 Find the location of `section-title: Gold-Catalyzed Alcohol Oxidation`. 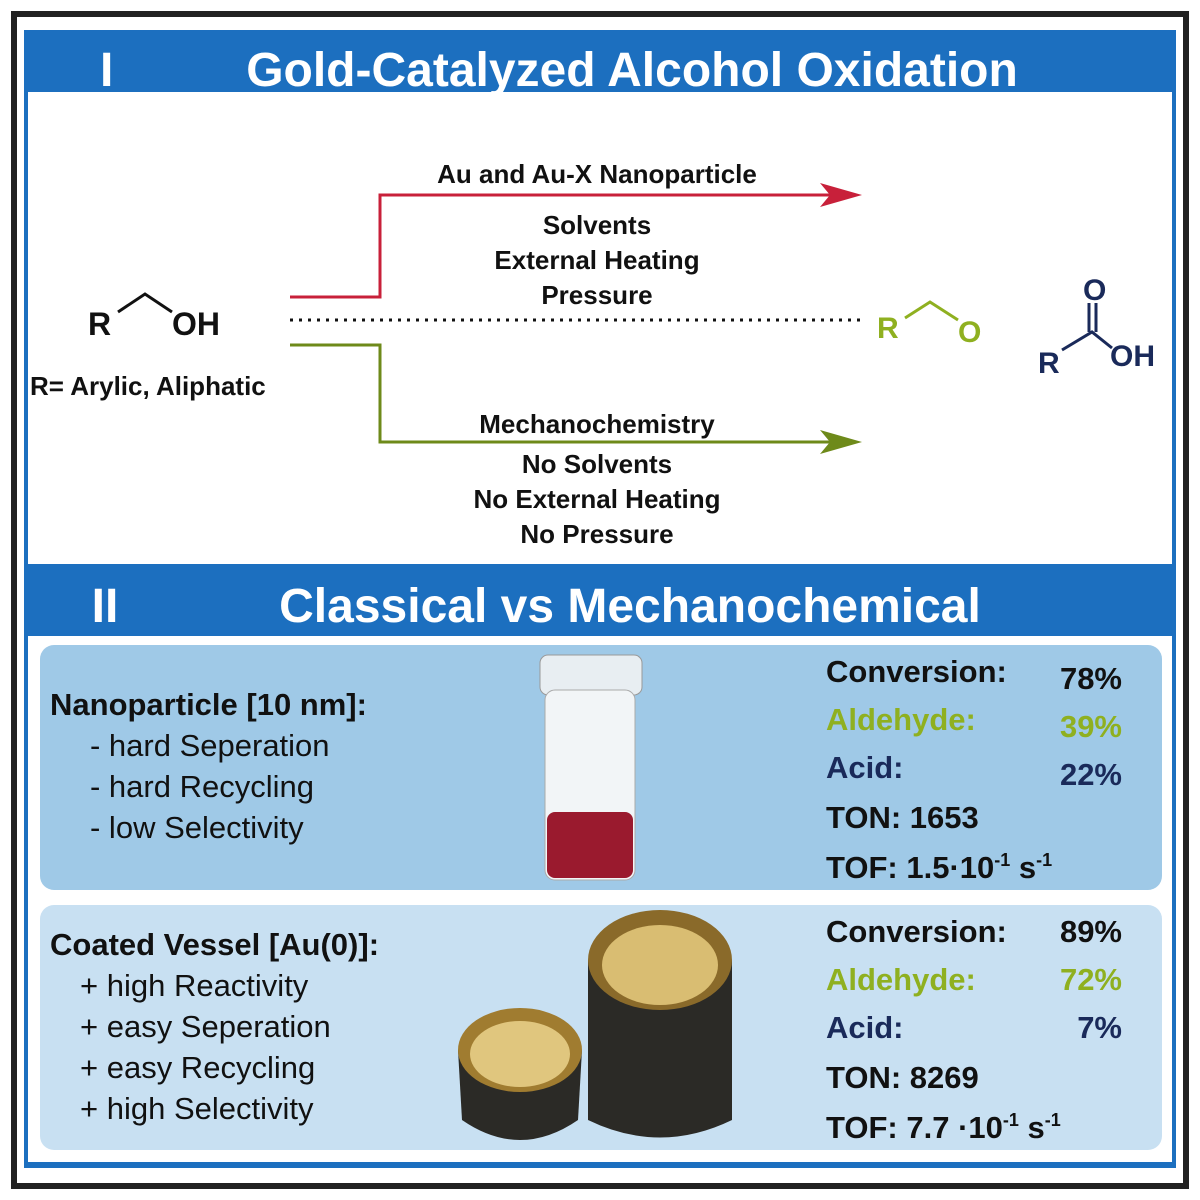

section-title: Gold-Catalyzed Alcohol Oxidation is located at coordinates (632, 70).